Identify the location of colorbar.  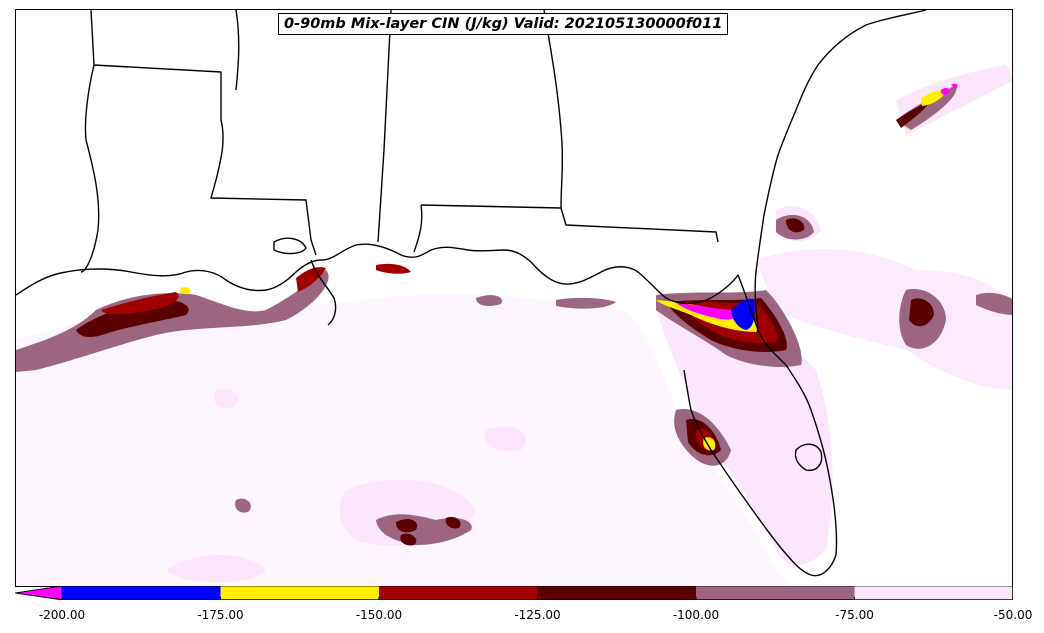
(514, 593).